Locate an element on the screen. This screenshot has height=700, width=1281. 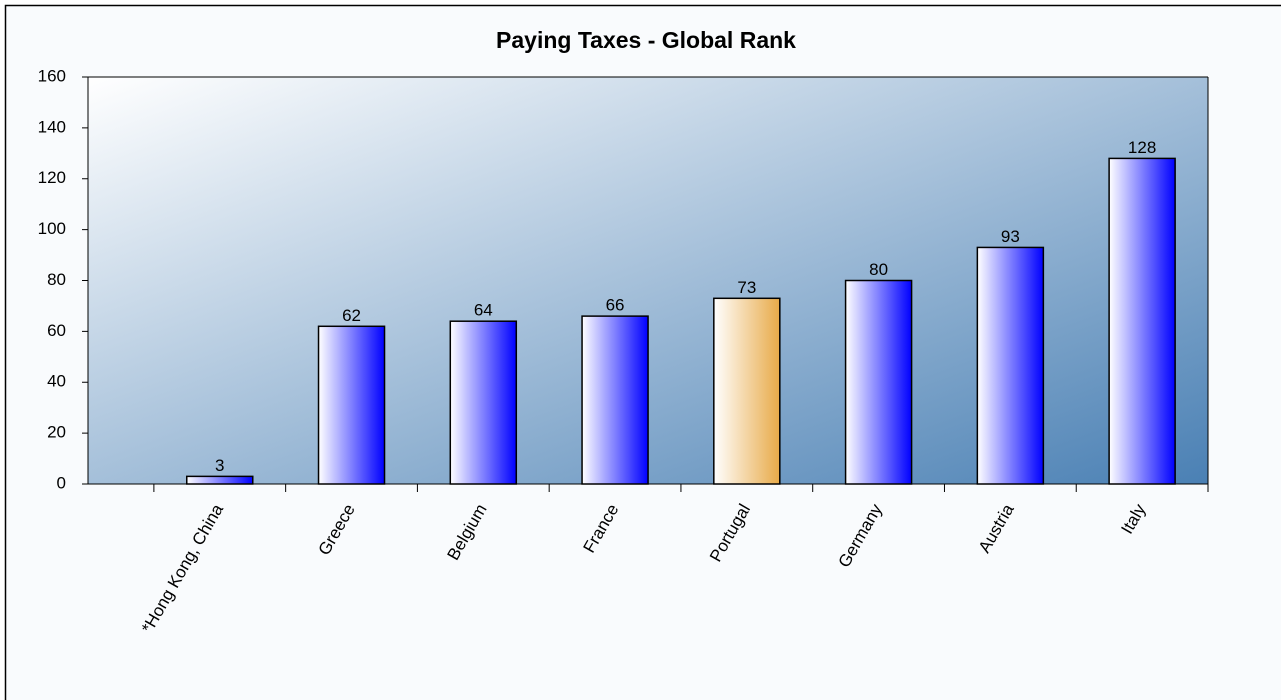
value-label: 93 is located at coordinates (1010, 236).